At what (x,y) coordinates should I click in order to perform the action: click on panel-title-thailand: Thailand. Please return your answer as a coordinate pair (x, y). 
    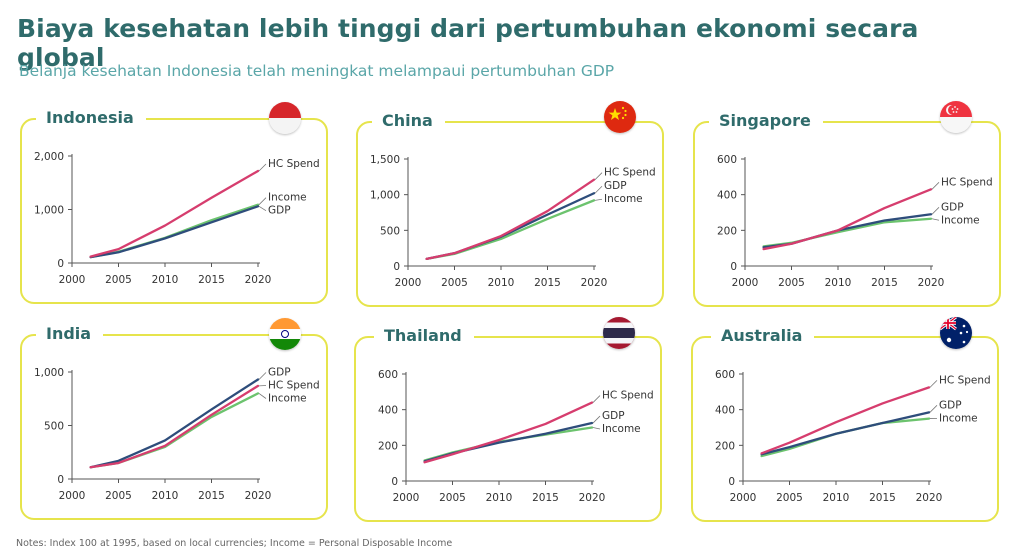
    Looking at the image, I should click on (424, 335).